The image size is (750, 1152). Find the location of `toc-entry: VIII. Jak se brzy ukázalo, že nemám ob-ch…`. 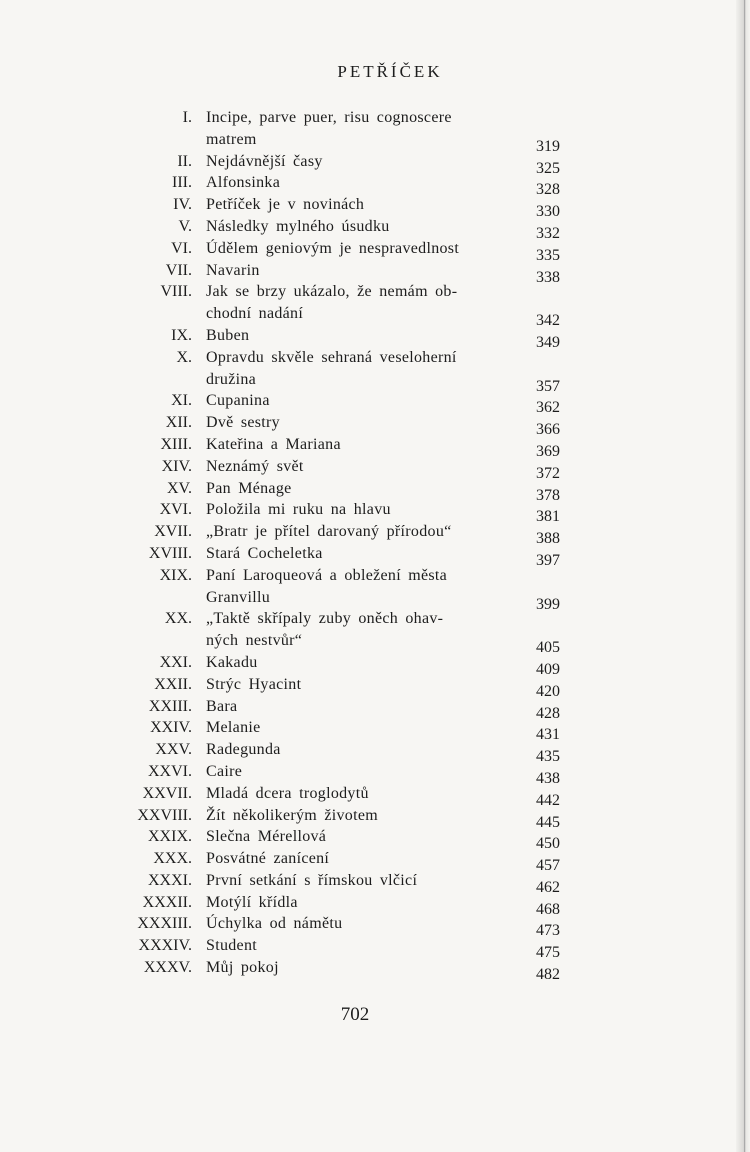

toc-entry: VIII. Jak se brzy ukázalo, že nemám ob-ch… is located at coordinates (340, 305).